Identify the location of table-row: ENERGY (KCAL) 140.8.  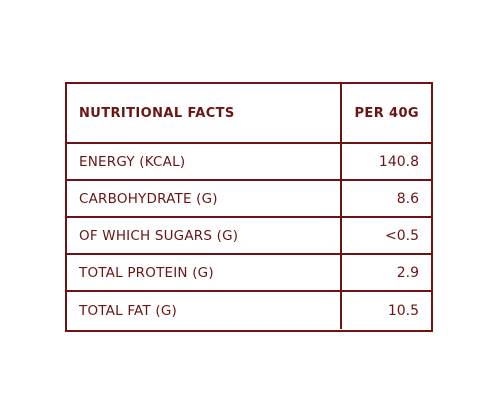
(249, 162).